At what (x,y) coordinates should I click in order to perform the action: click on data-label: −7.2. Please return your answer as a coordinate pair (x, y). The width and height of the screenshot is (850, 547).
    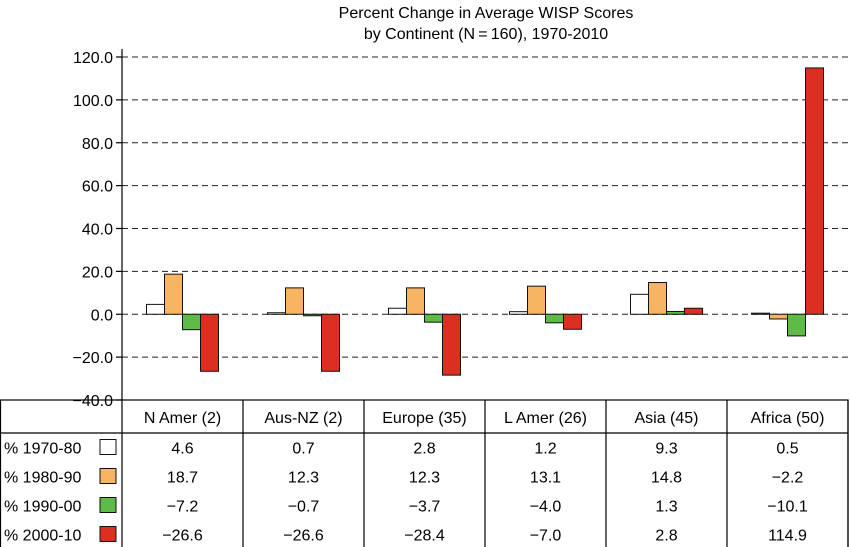
    Looking at the image, I should click on (183, 507).